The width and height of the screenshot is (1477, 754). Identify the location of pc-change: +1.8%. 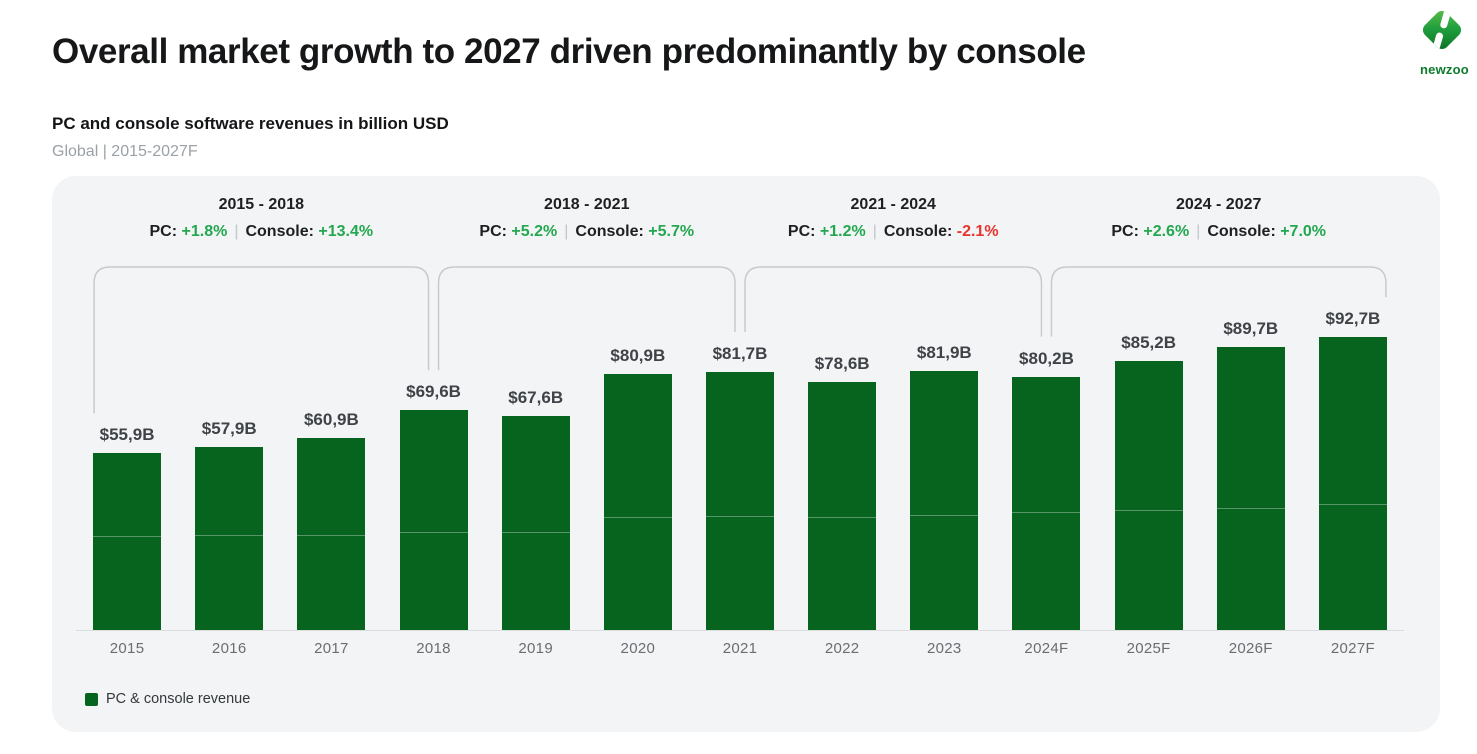
(204, 231).